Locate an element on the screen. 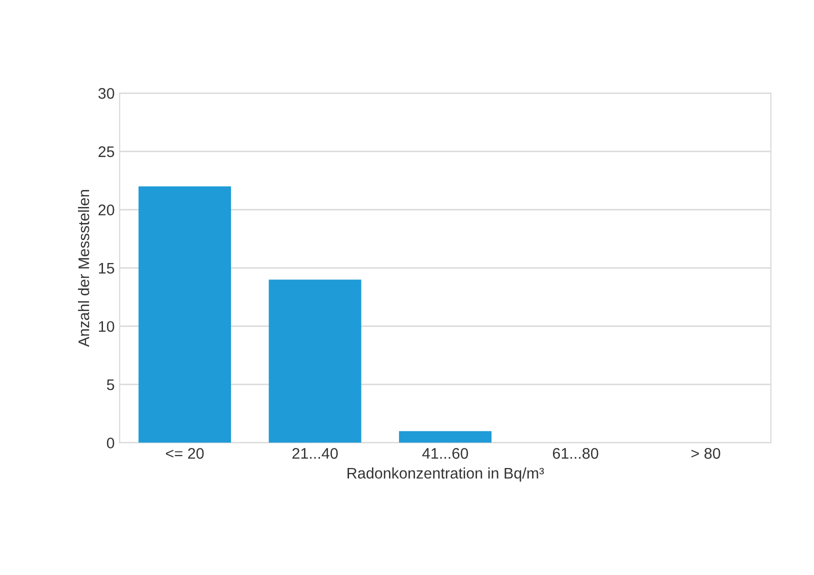  x-axis-title: Radonkonzentration in Bq/m³ is located at coordinates (446, 474).